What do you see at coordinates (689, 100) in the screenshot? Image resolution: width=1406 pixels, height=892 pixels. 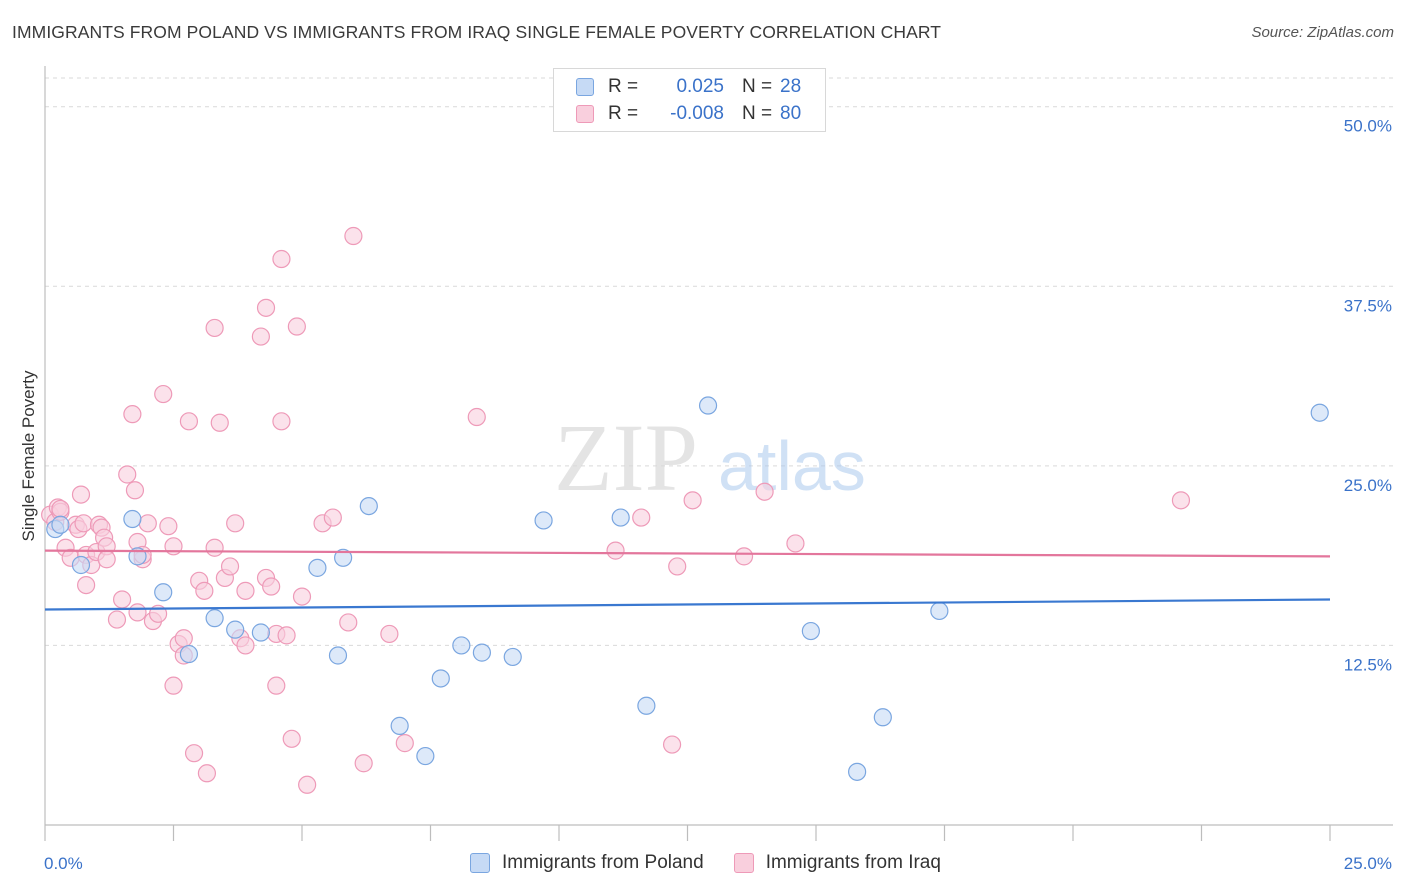 I see `correlation-legend: R = 0.025 N = 28 R = -0.008 N = 80` at bounding box center [689, 100].